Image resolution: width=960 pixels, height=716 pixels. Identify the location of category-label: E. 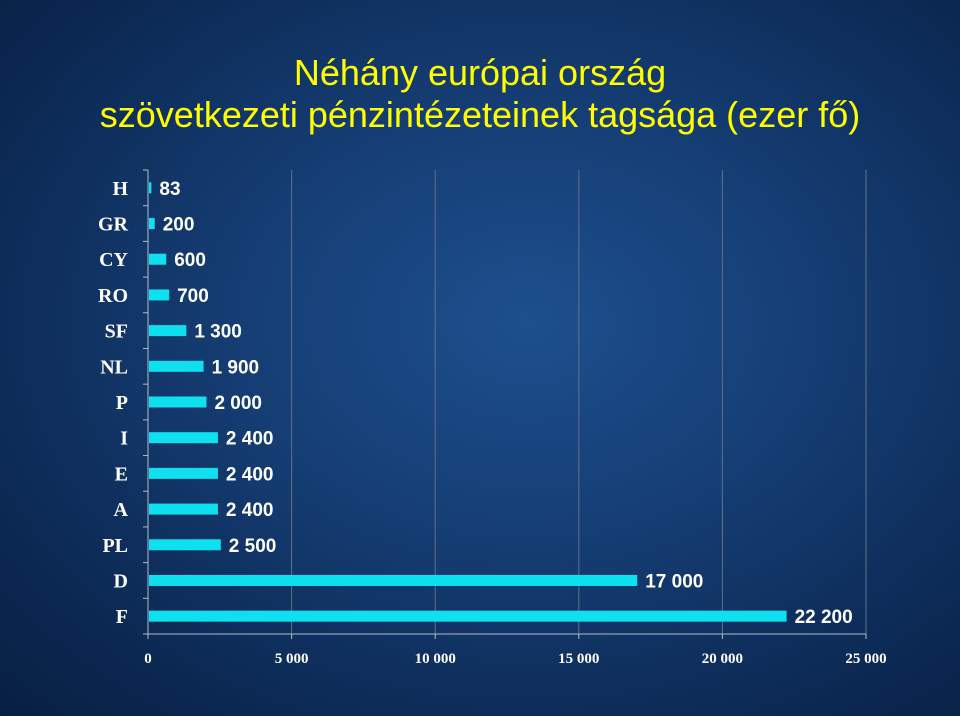
(121, 474).